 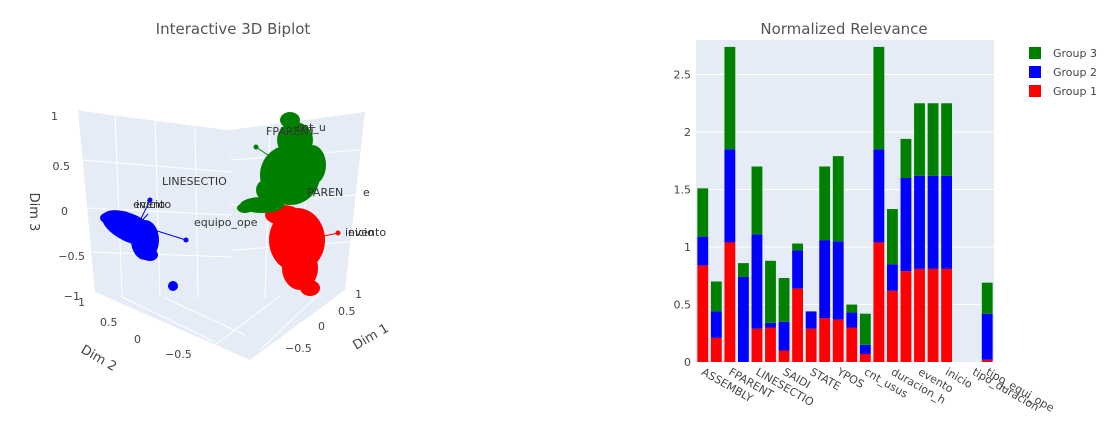 I want to click on x-tick-label: STATE, so click(x=825, y=379).